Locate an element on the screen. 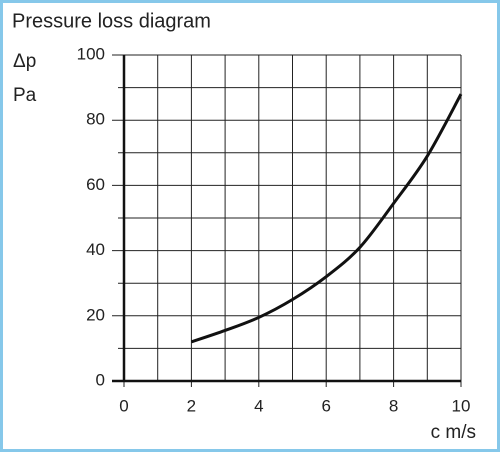 This screenshot has width=500, height=452. y-tick-label: 0 is located at coordinates (100, 379).